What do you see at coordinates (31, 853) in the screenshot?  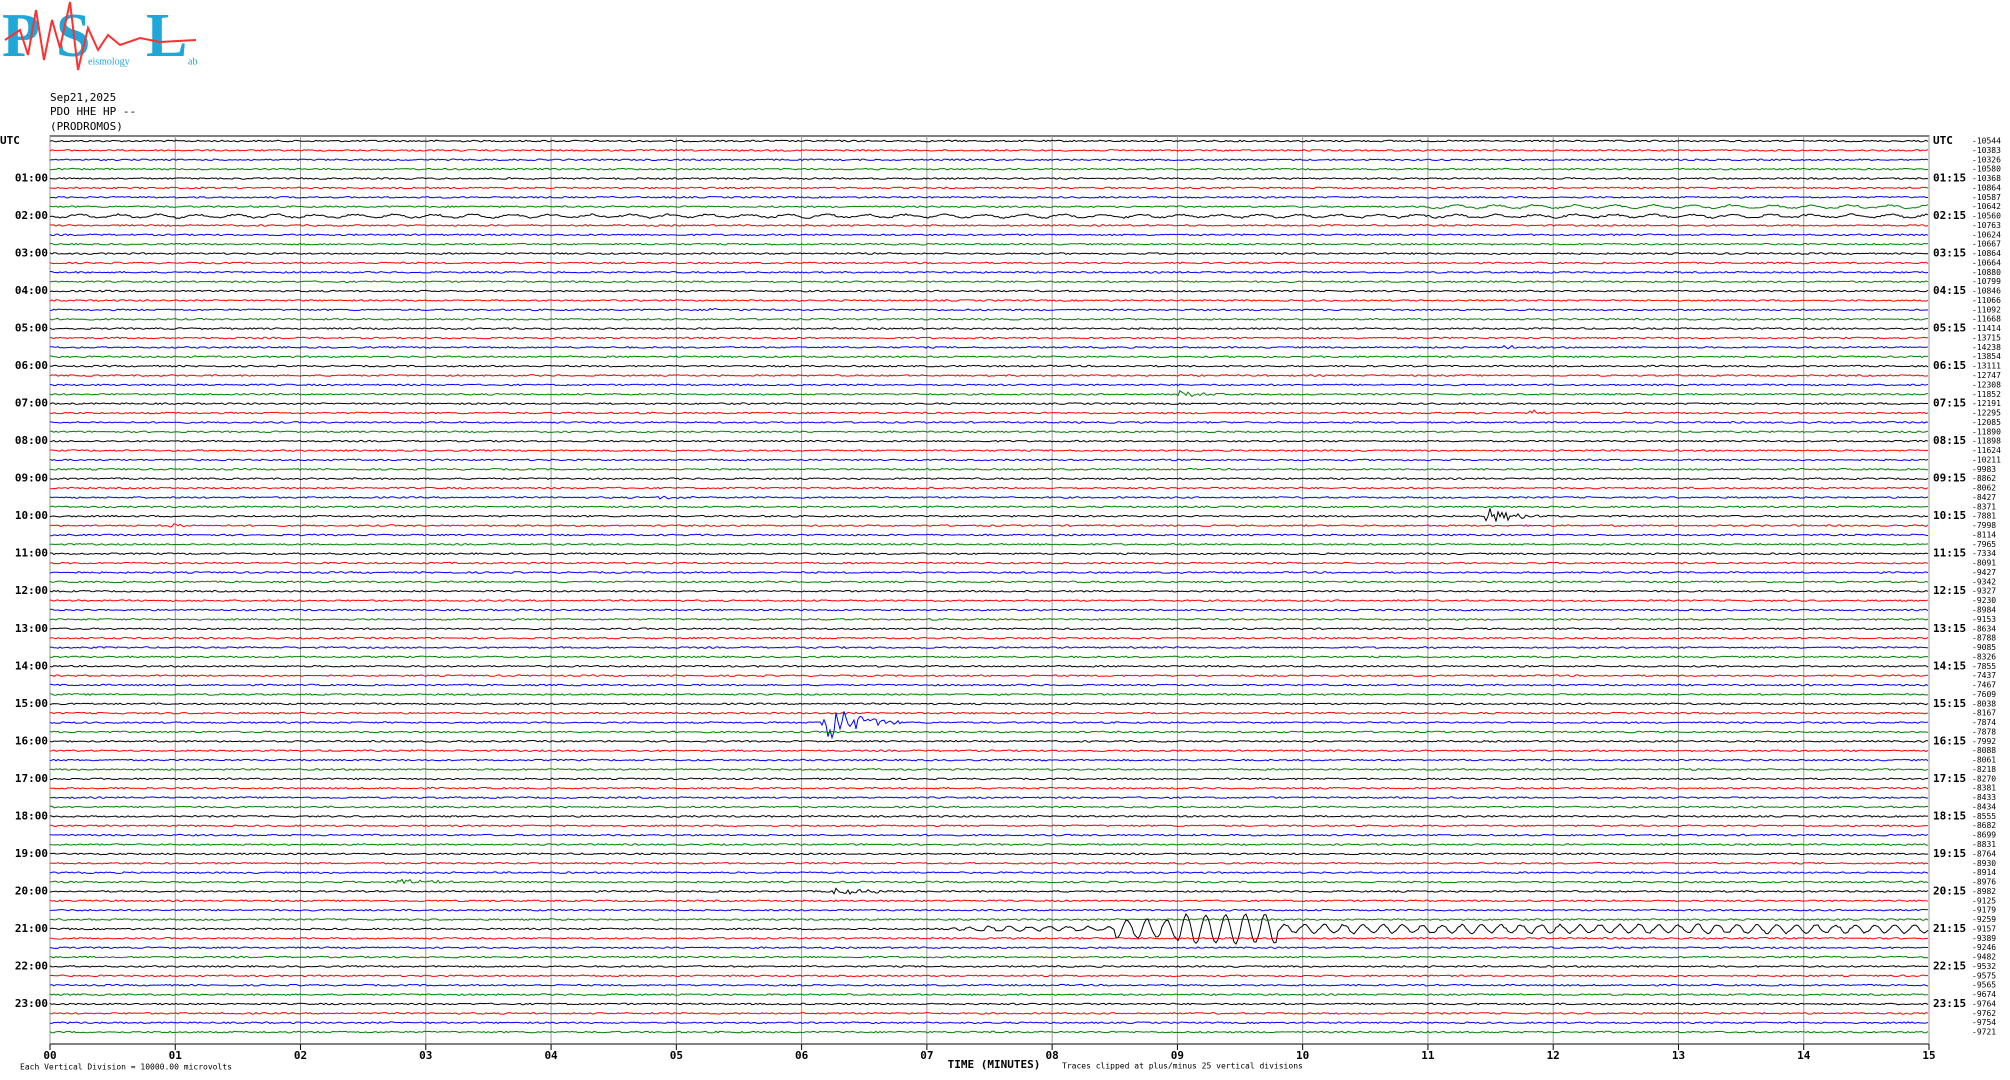 I see `left-time-label: 19:00` at bounding box center [31, 853].